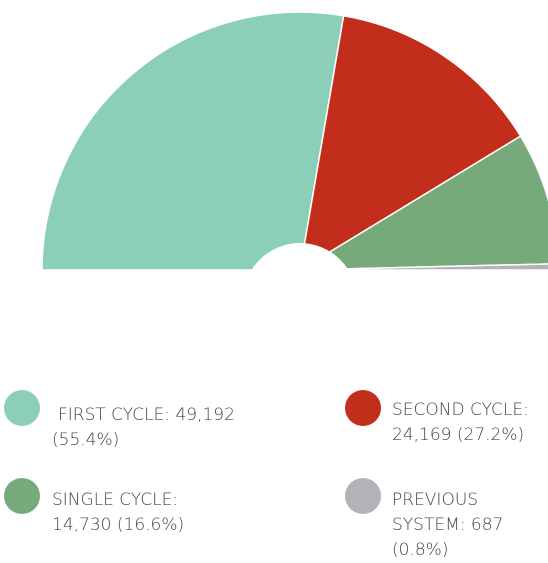 This screenshot has height=563, width=548. What do you see at coordinates (115, 500) in the screenshot?
I see `legend-label: SINGLE CYCLE:` at bounding box center [115, 500].